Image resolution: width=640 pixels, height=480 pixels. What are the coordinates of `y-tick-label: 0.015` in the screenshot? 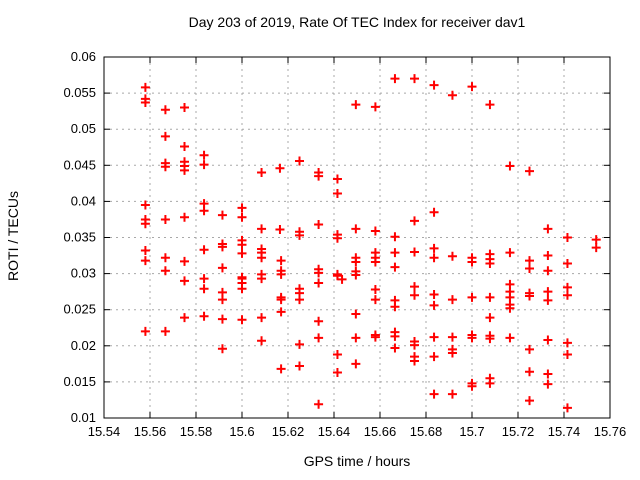 It's located at (79, 381).